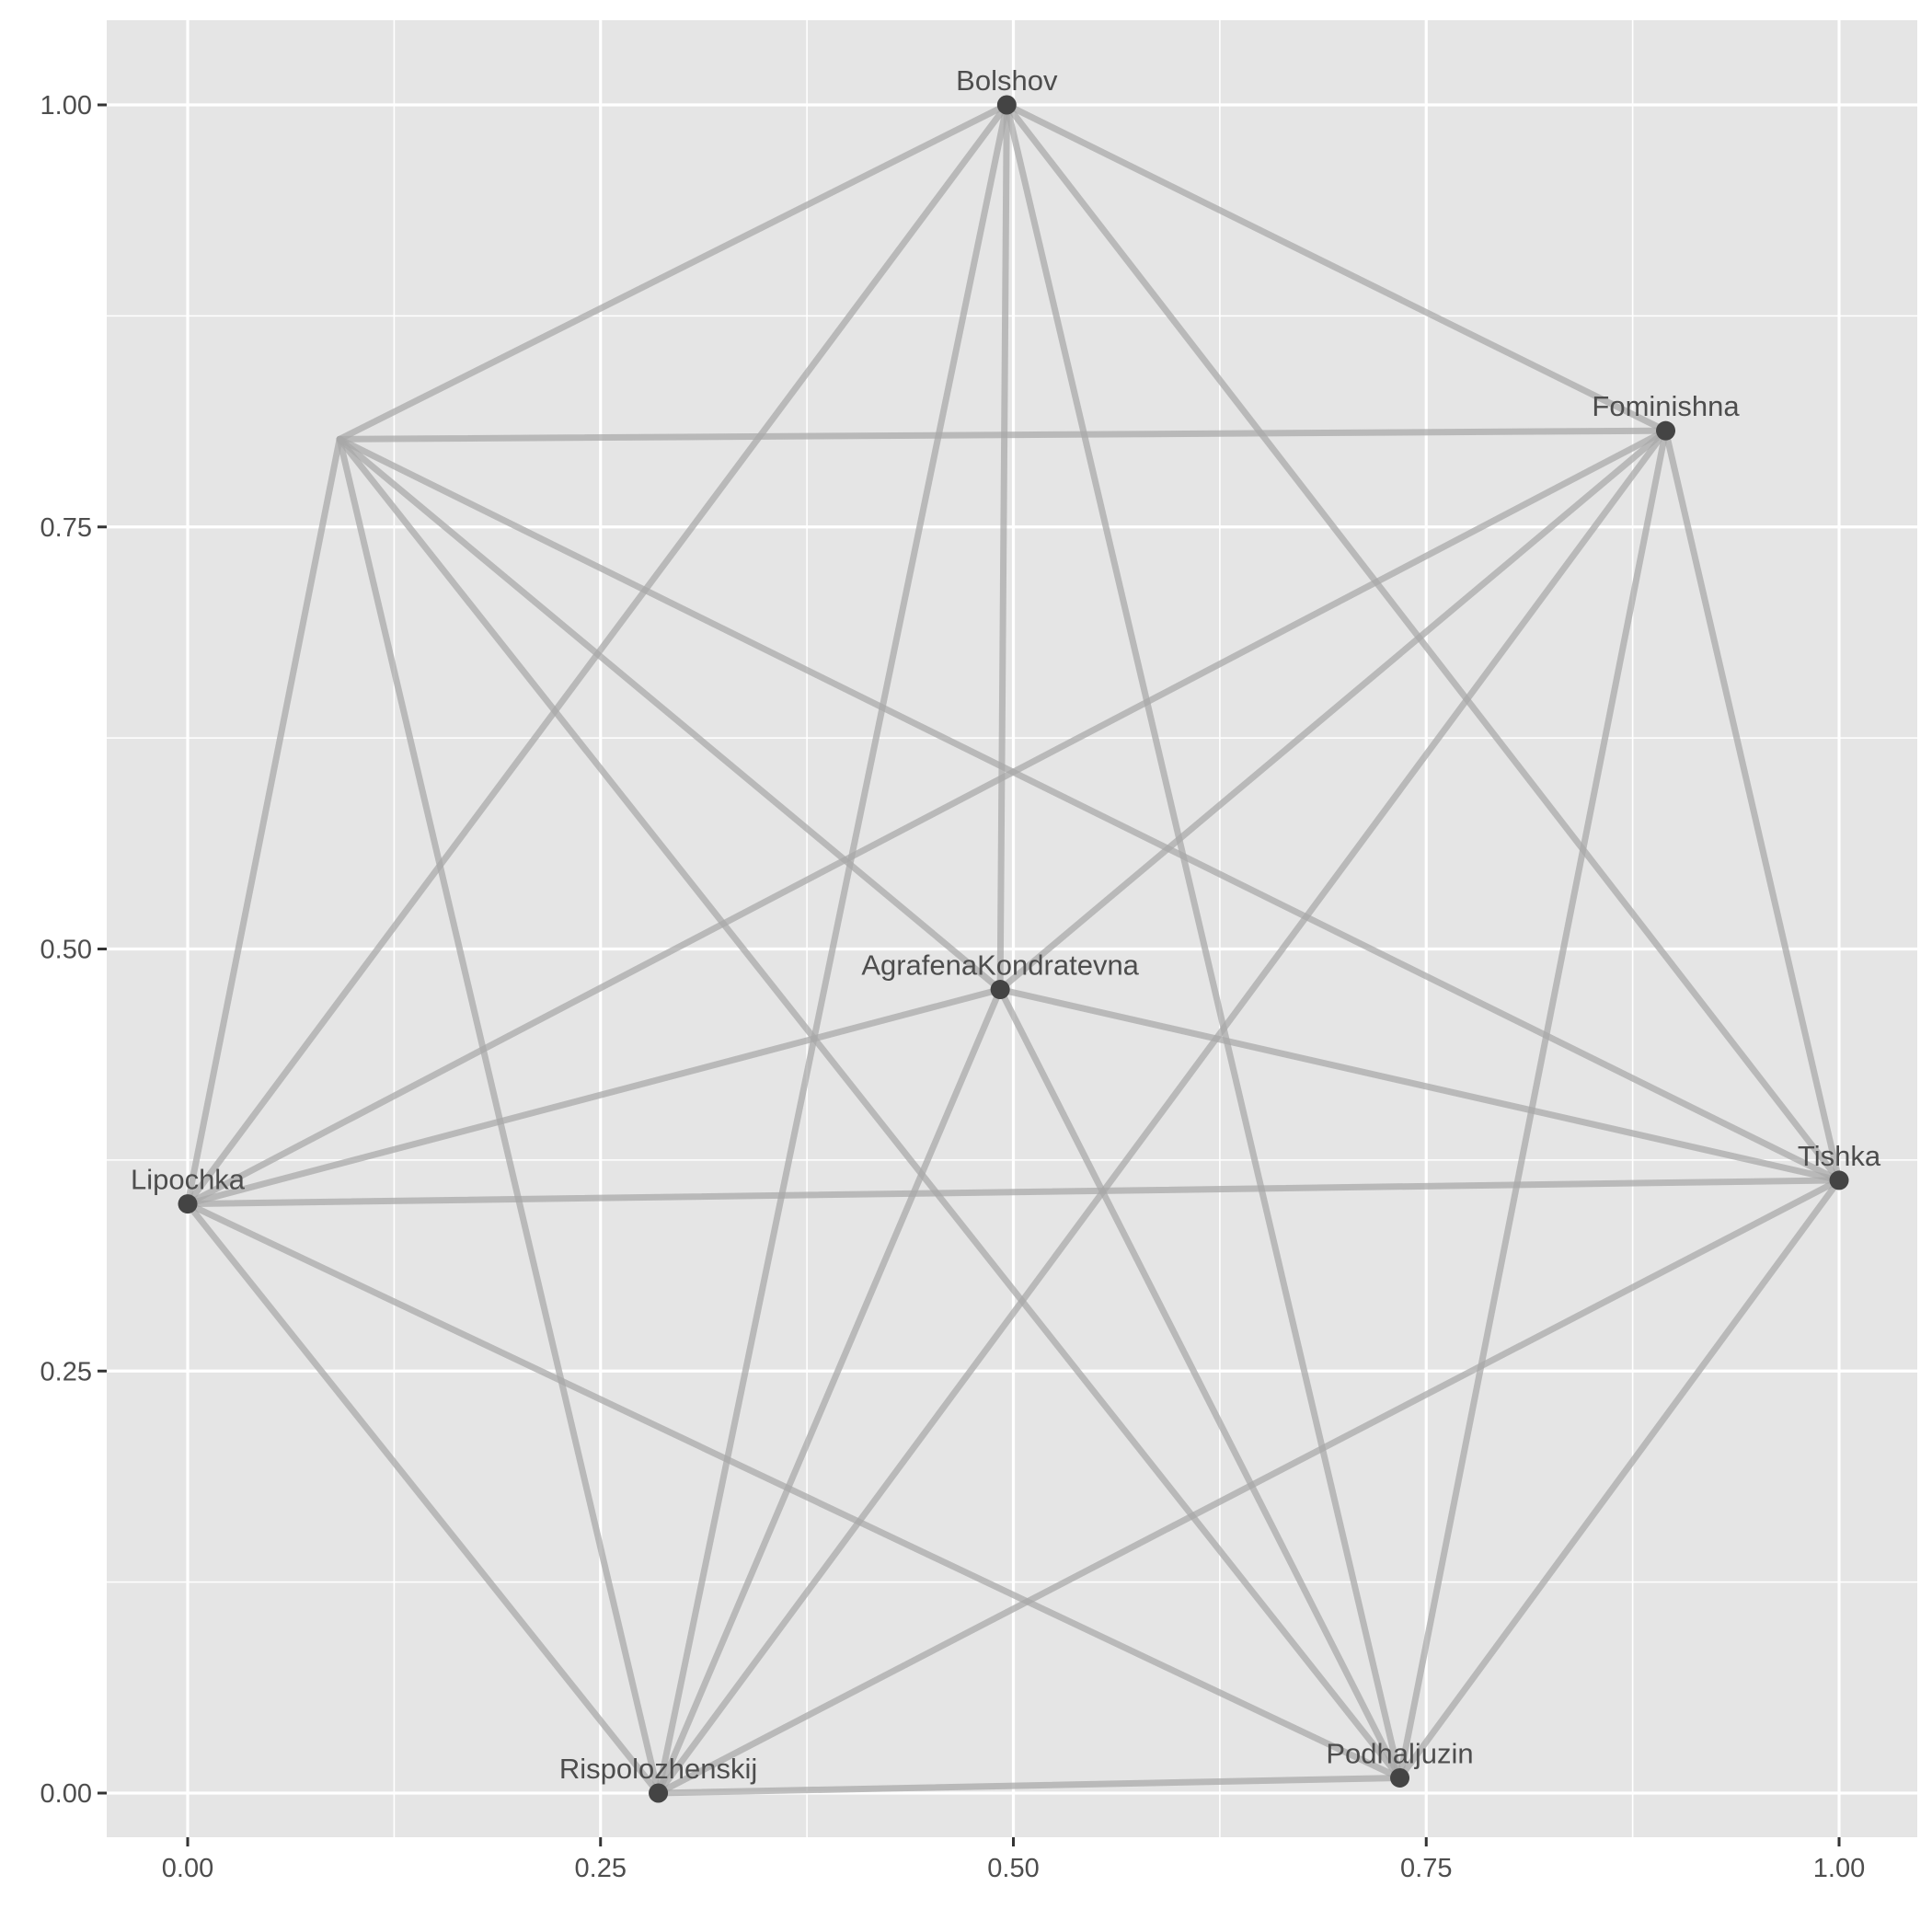  Describe the element at coordinates (601, 1868) in the screenshot. I see `x-tick-label: 0.25` at that location.